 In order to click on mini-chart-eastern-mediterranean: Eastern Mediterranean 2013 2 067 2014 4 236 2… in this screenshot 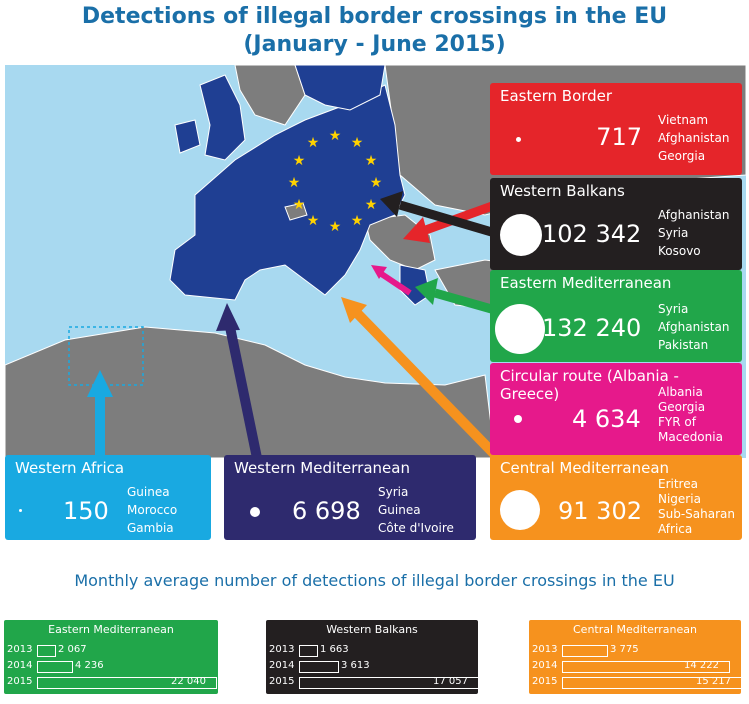, I will do `click(111, 657)`.